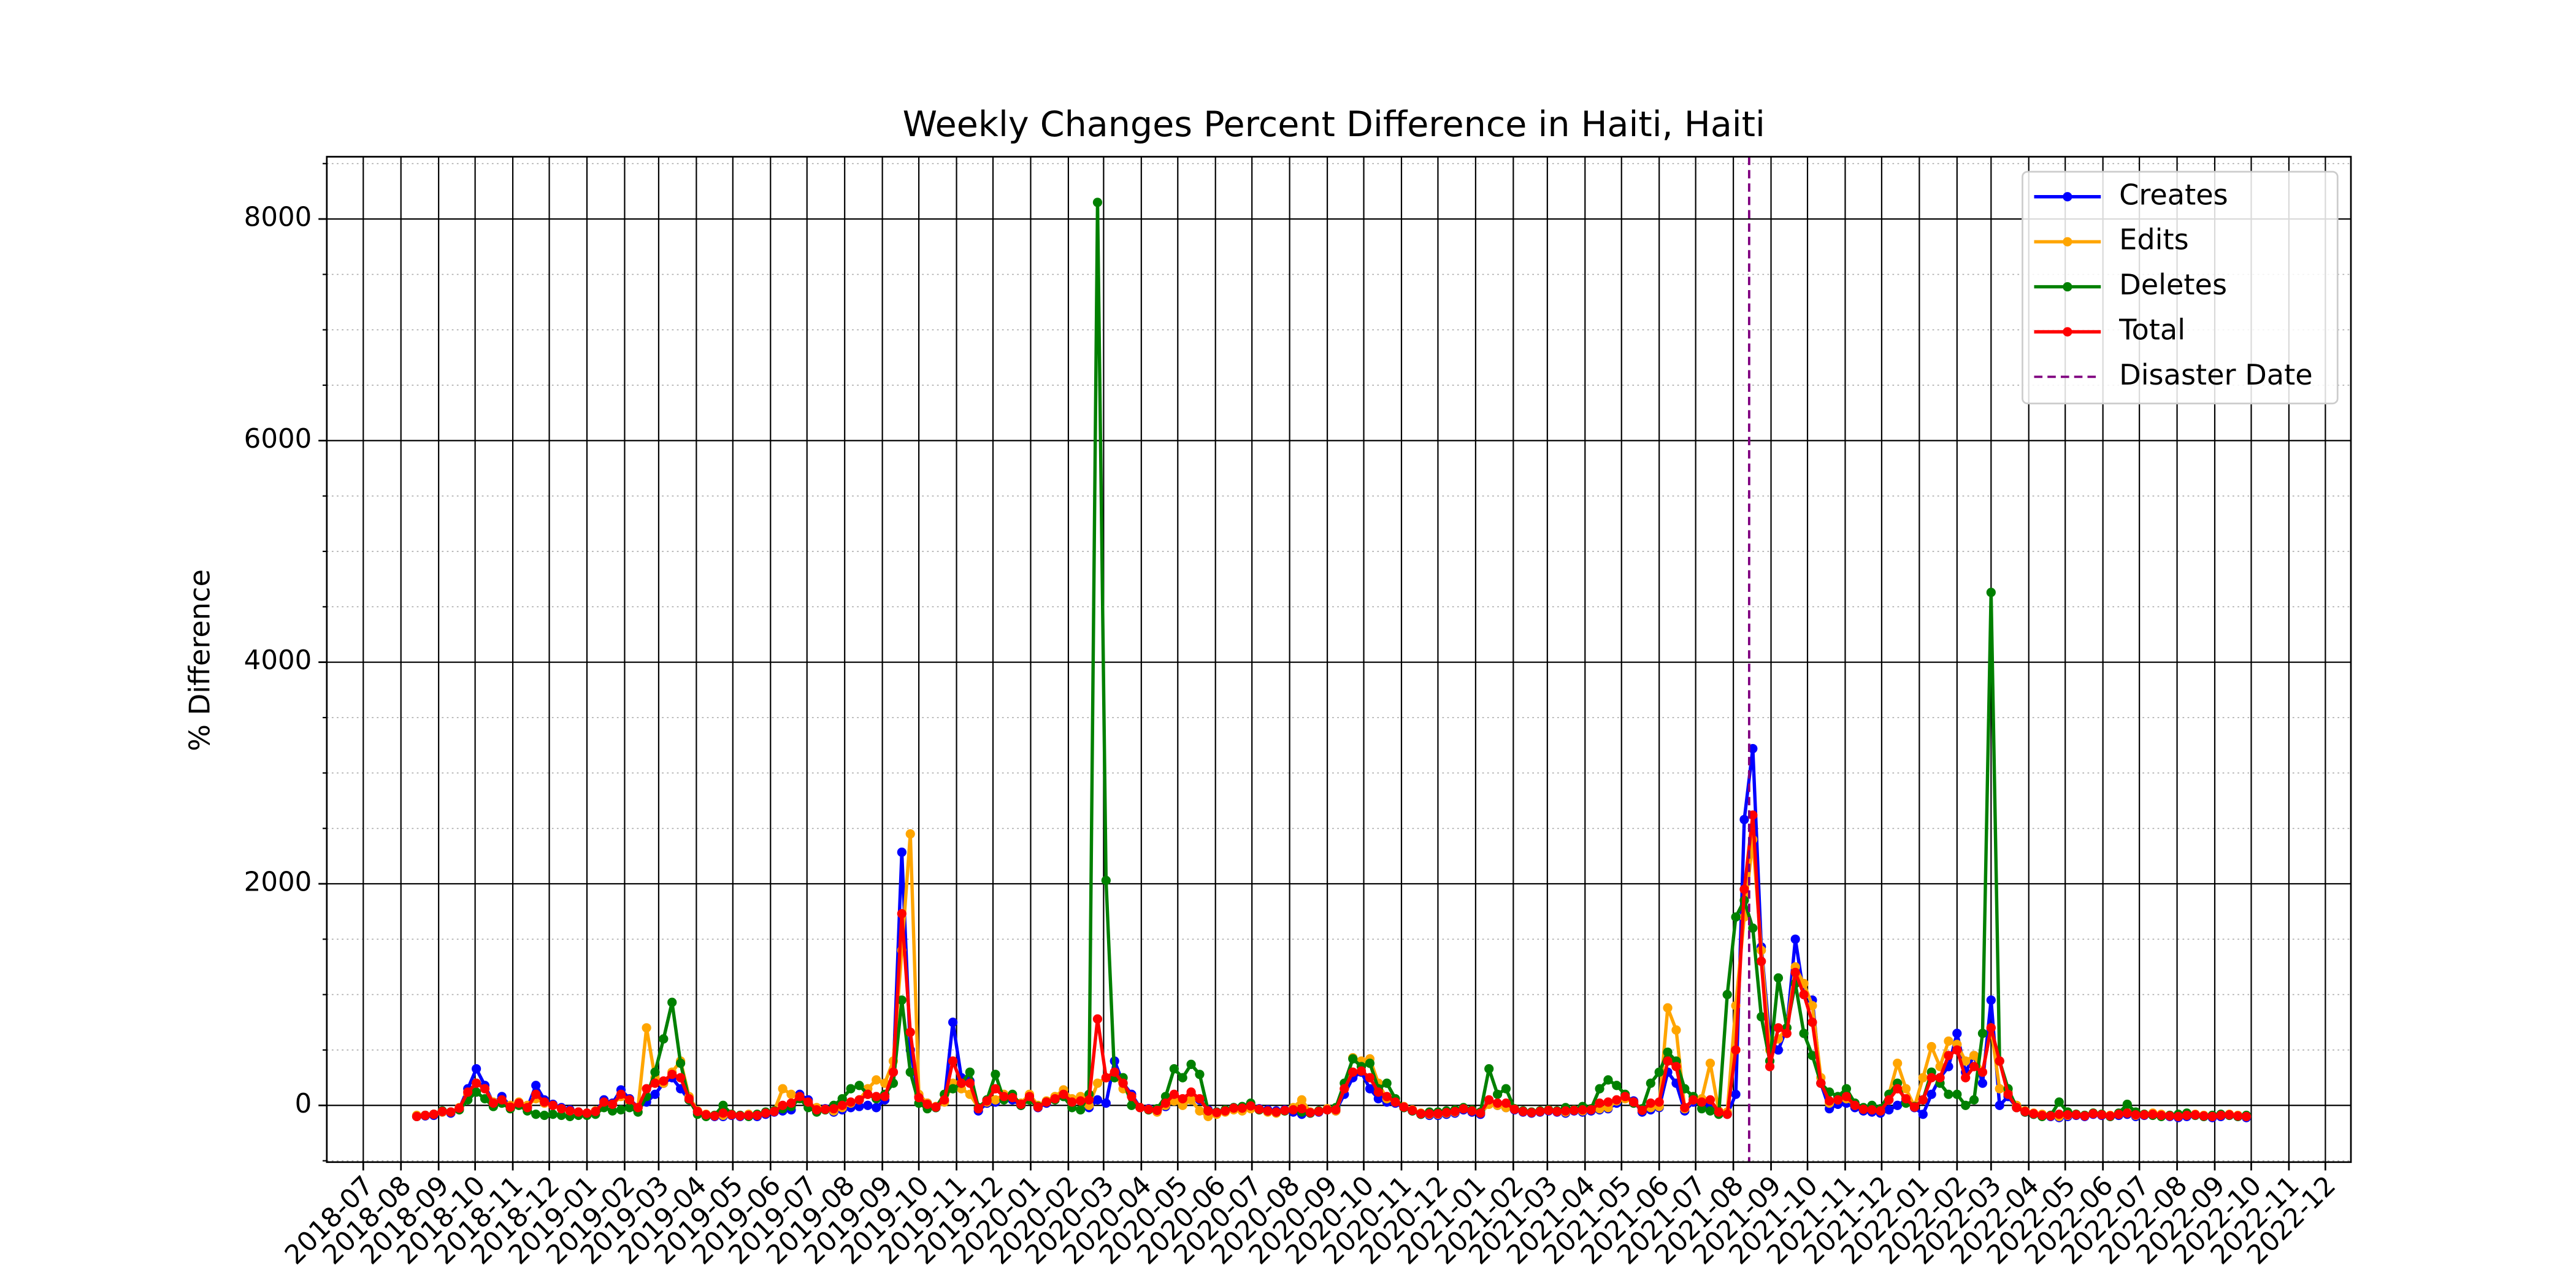 The image size is (2576, 1288). Describe the element at coordinates (2173, 284) in the screenshot. I see `legend-label: Deletes` at that location.